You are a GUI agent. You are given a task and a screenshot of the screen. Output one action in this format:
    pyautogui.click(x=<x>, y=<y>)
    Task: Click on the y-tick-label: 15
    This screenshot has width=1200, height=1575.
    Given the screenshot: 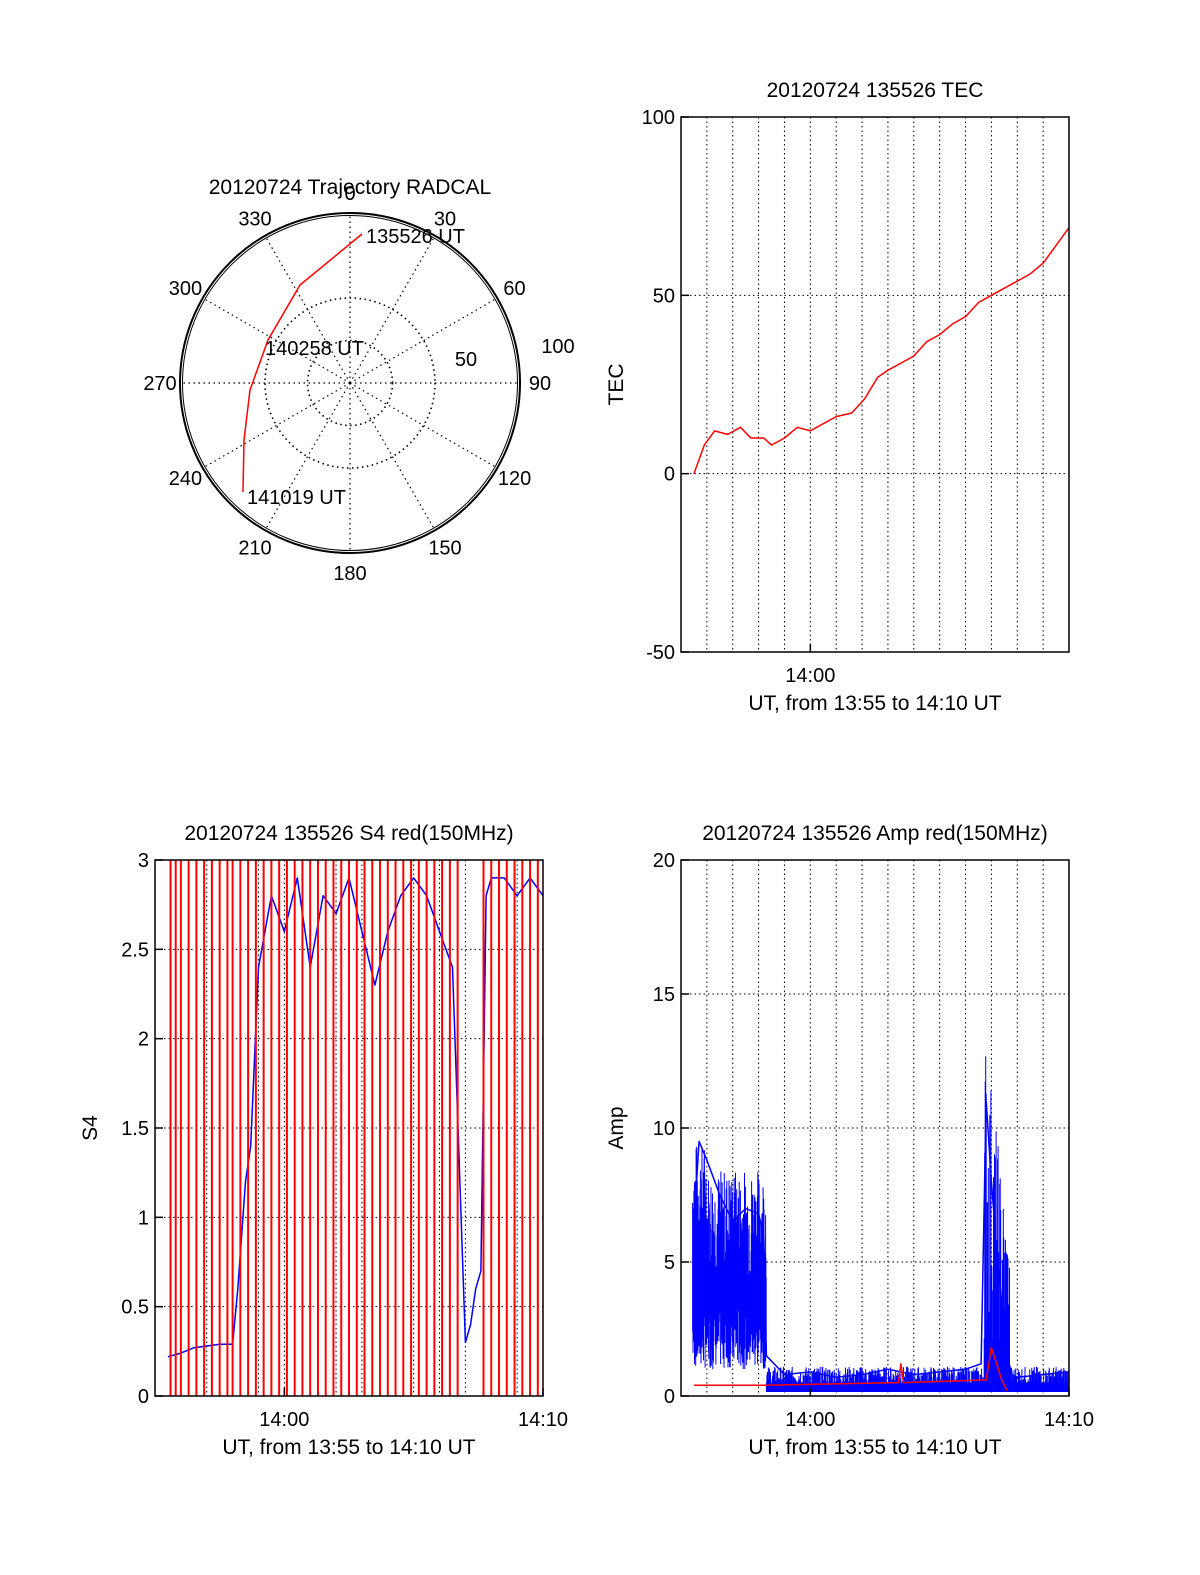 What is the action you would take?
    pyautogui.click(x=664, y=995)
    